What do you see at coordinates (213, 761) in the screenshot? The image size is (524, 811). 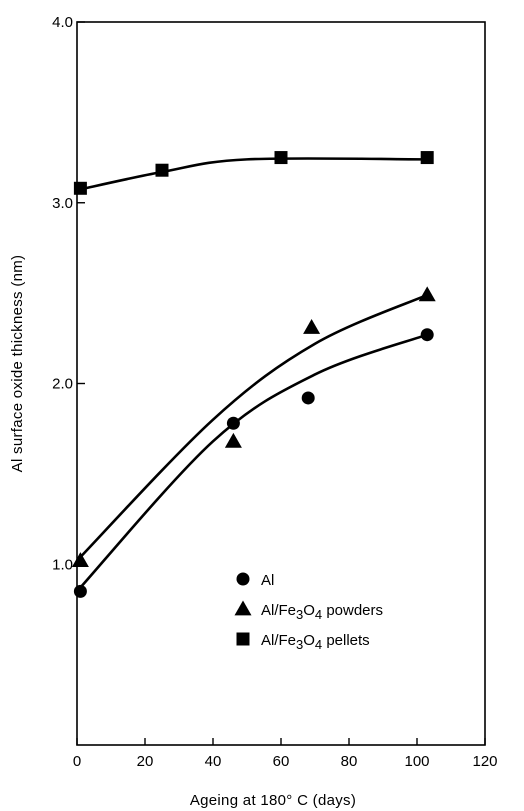 I see `x-tick-label: 40` at bounding box center [213, 761].